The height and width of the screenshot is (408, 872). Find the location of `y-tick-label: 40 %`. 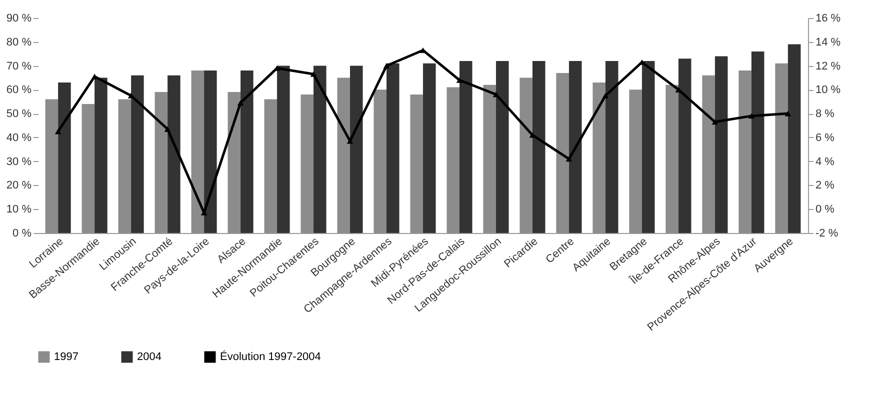

y-tick-label: 40 % is located at coordinates (19, 138).